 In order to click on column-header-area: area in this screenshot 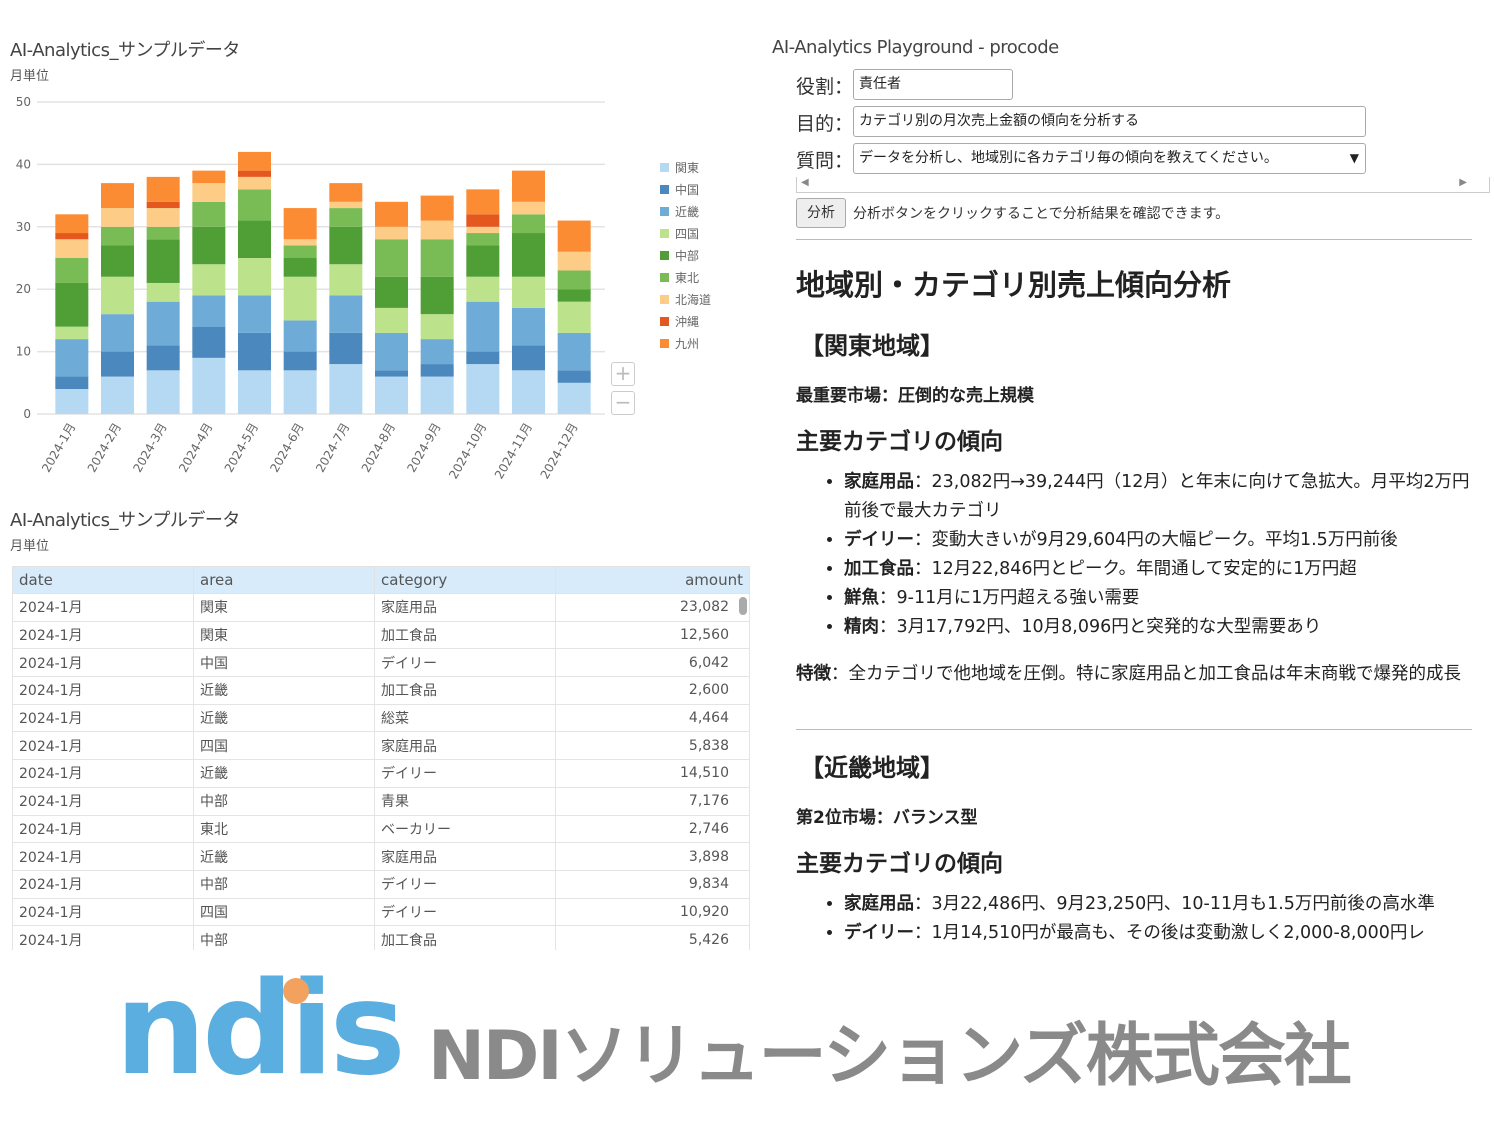, I will do `click(284, 580)`.